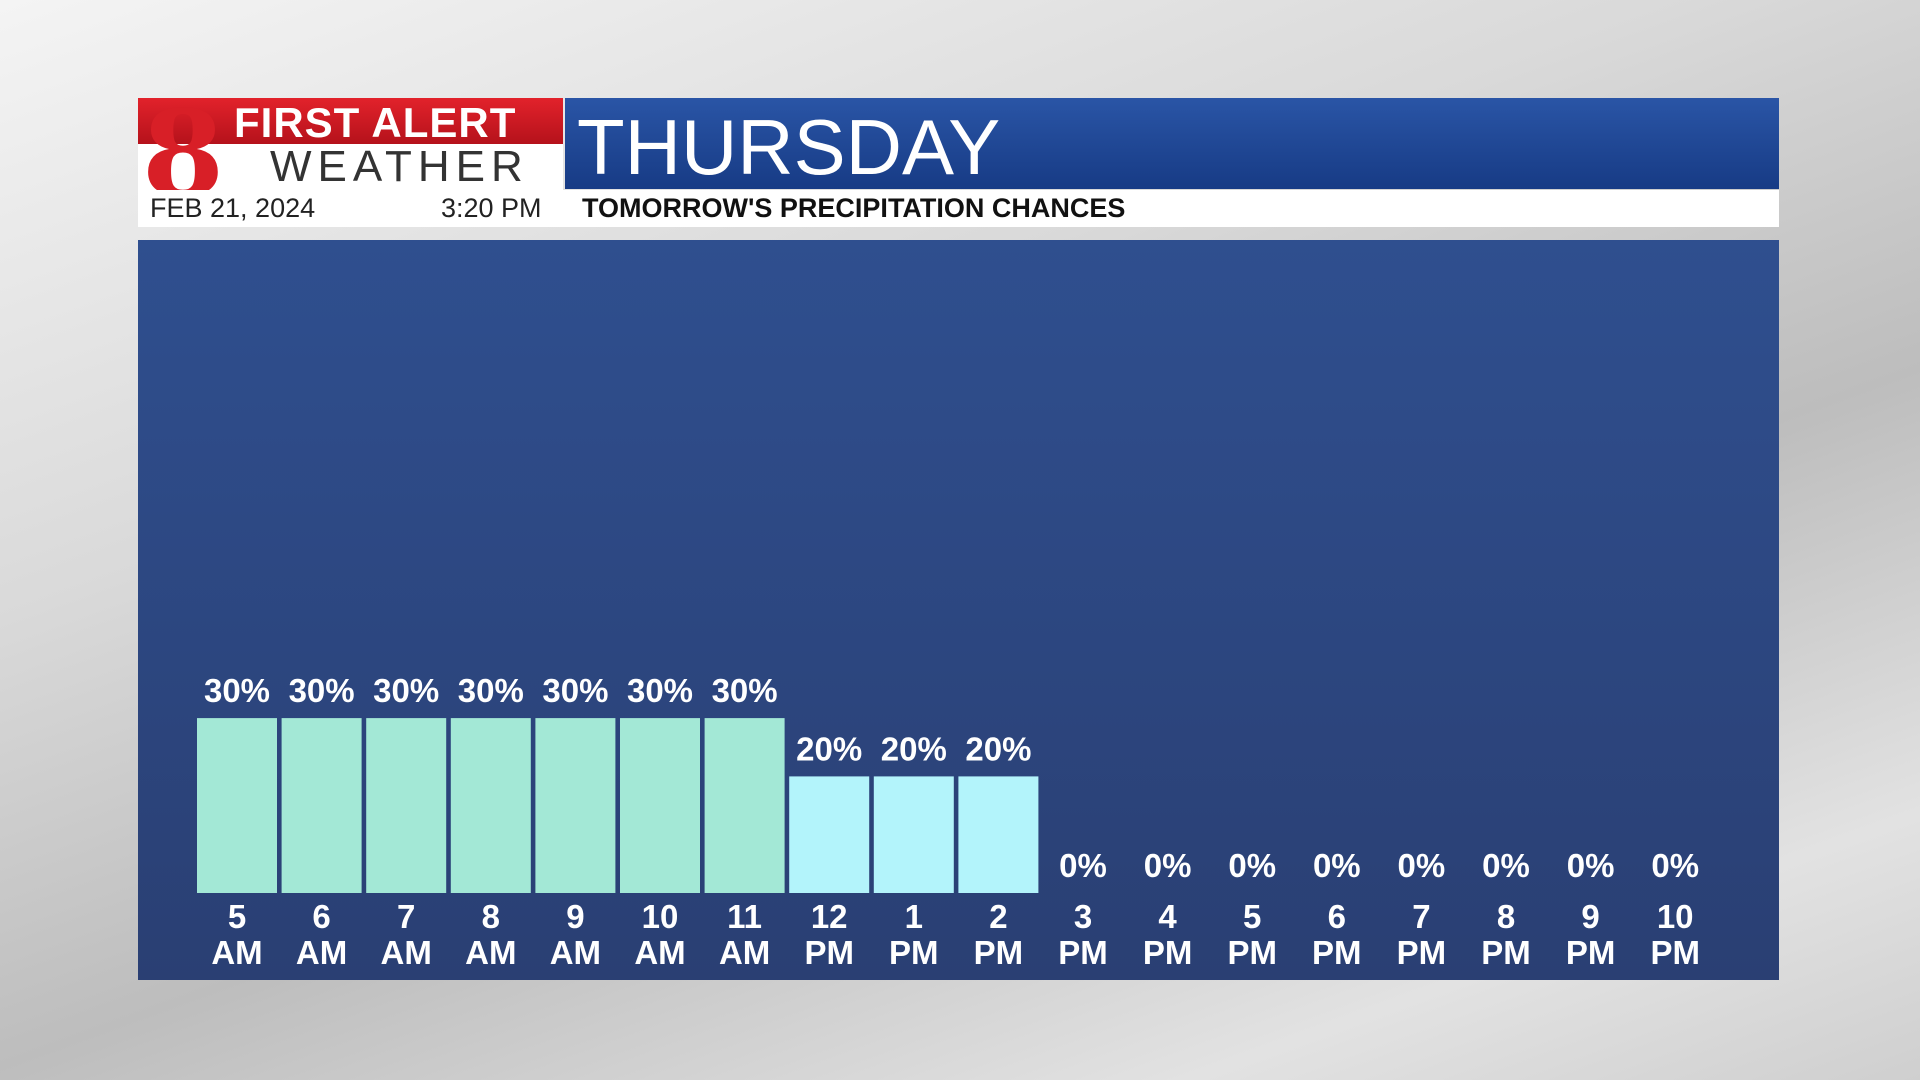 The image size is (1920, 1080). I want to click on title-bar: THURSDAY, so click(1172, 144).